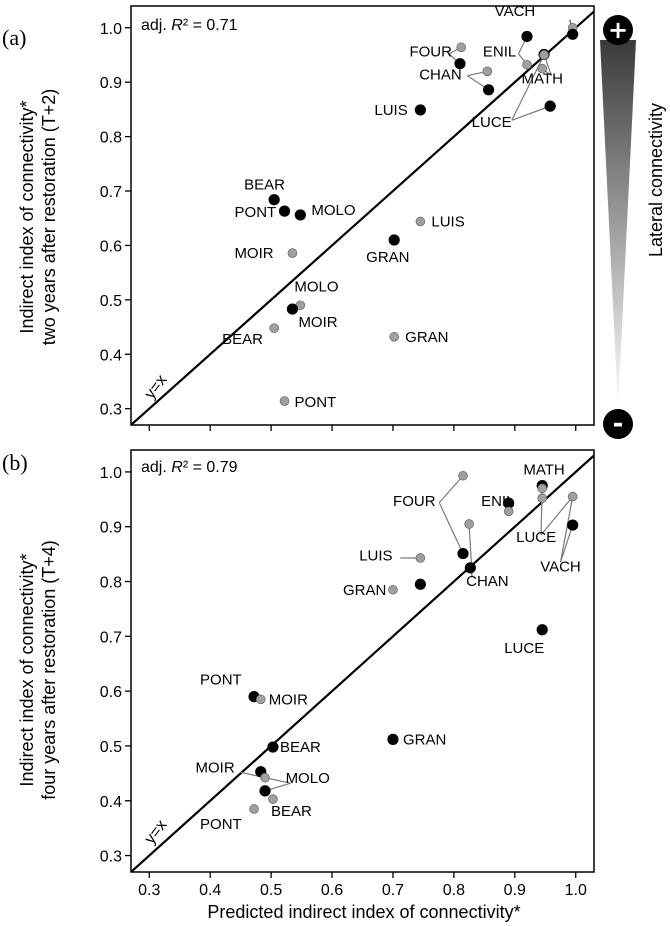 This screenshot has height=926, width=670. What do you see at coordinates (536, 537) in the screenshot?
I see `group-label-b: LUCE` at bounding box center [536, 537].